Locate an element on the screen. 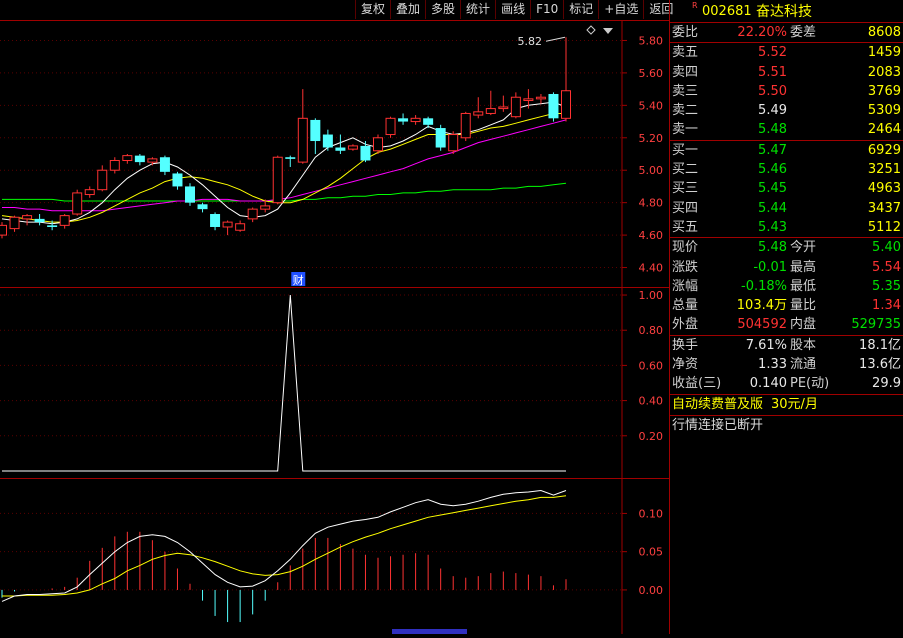  stock-name: 奋达科技 is located at coordinates (784, 12).